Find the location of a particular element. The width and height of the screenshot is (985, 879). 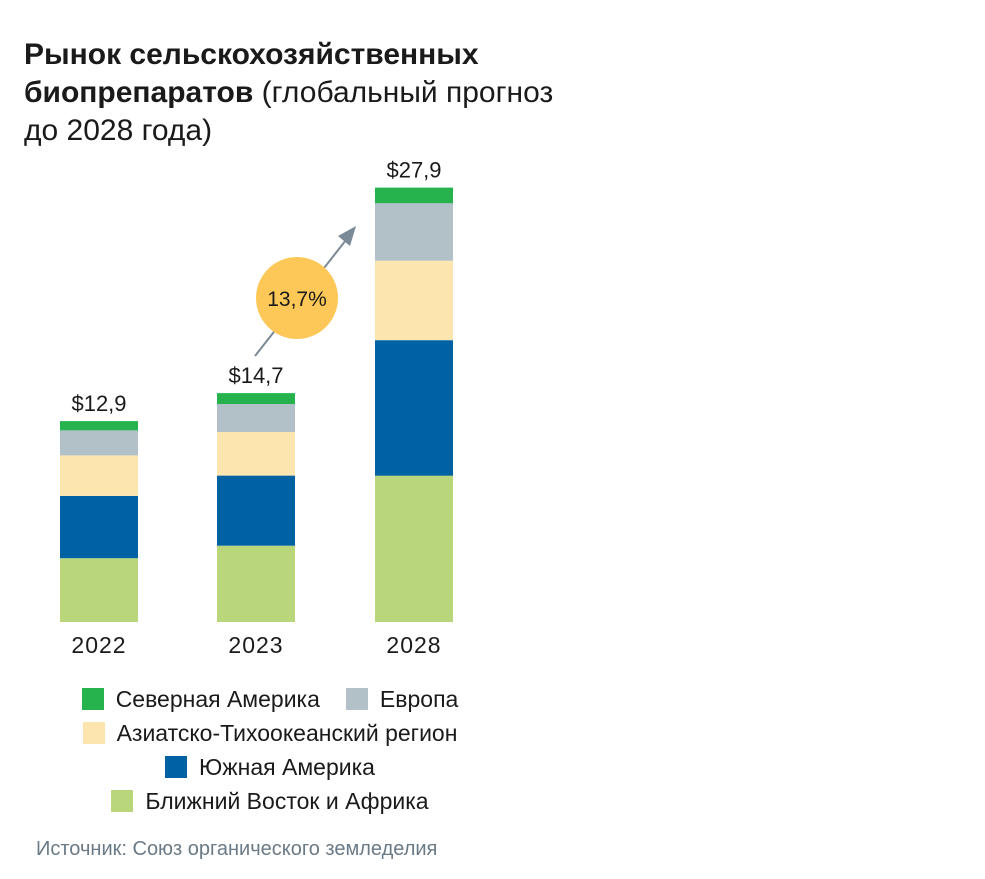

total-label-2028: $27,9 is located at coordinates (413, 170).